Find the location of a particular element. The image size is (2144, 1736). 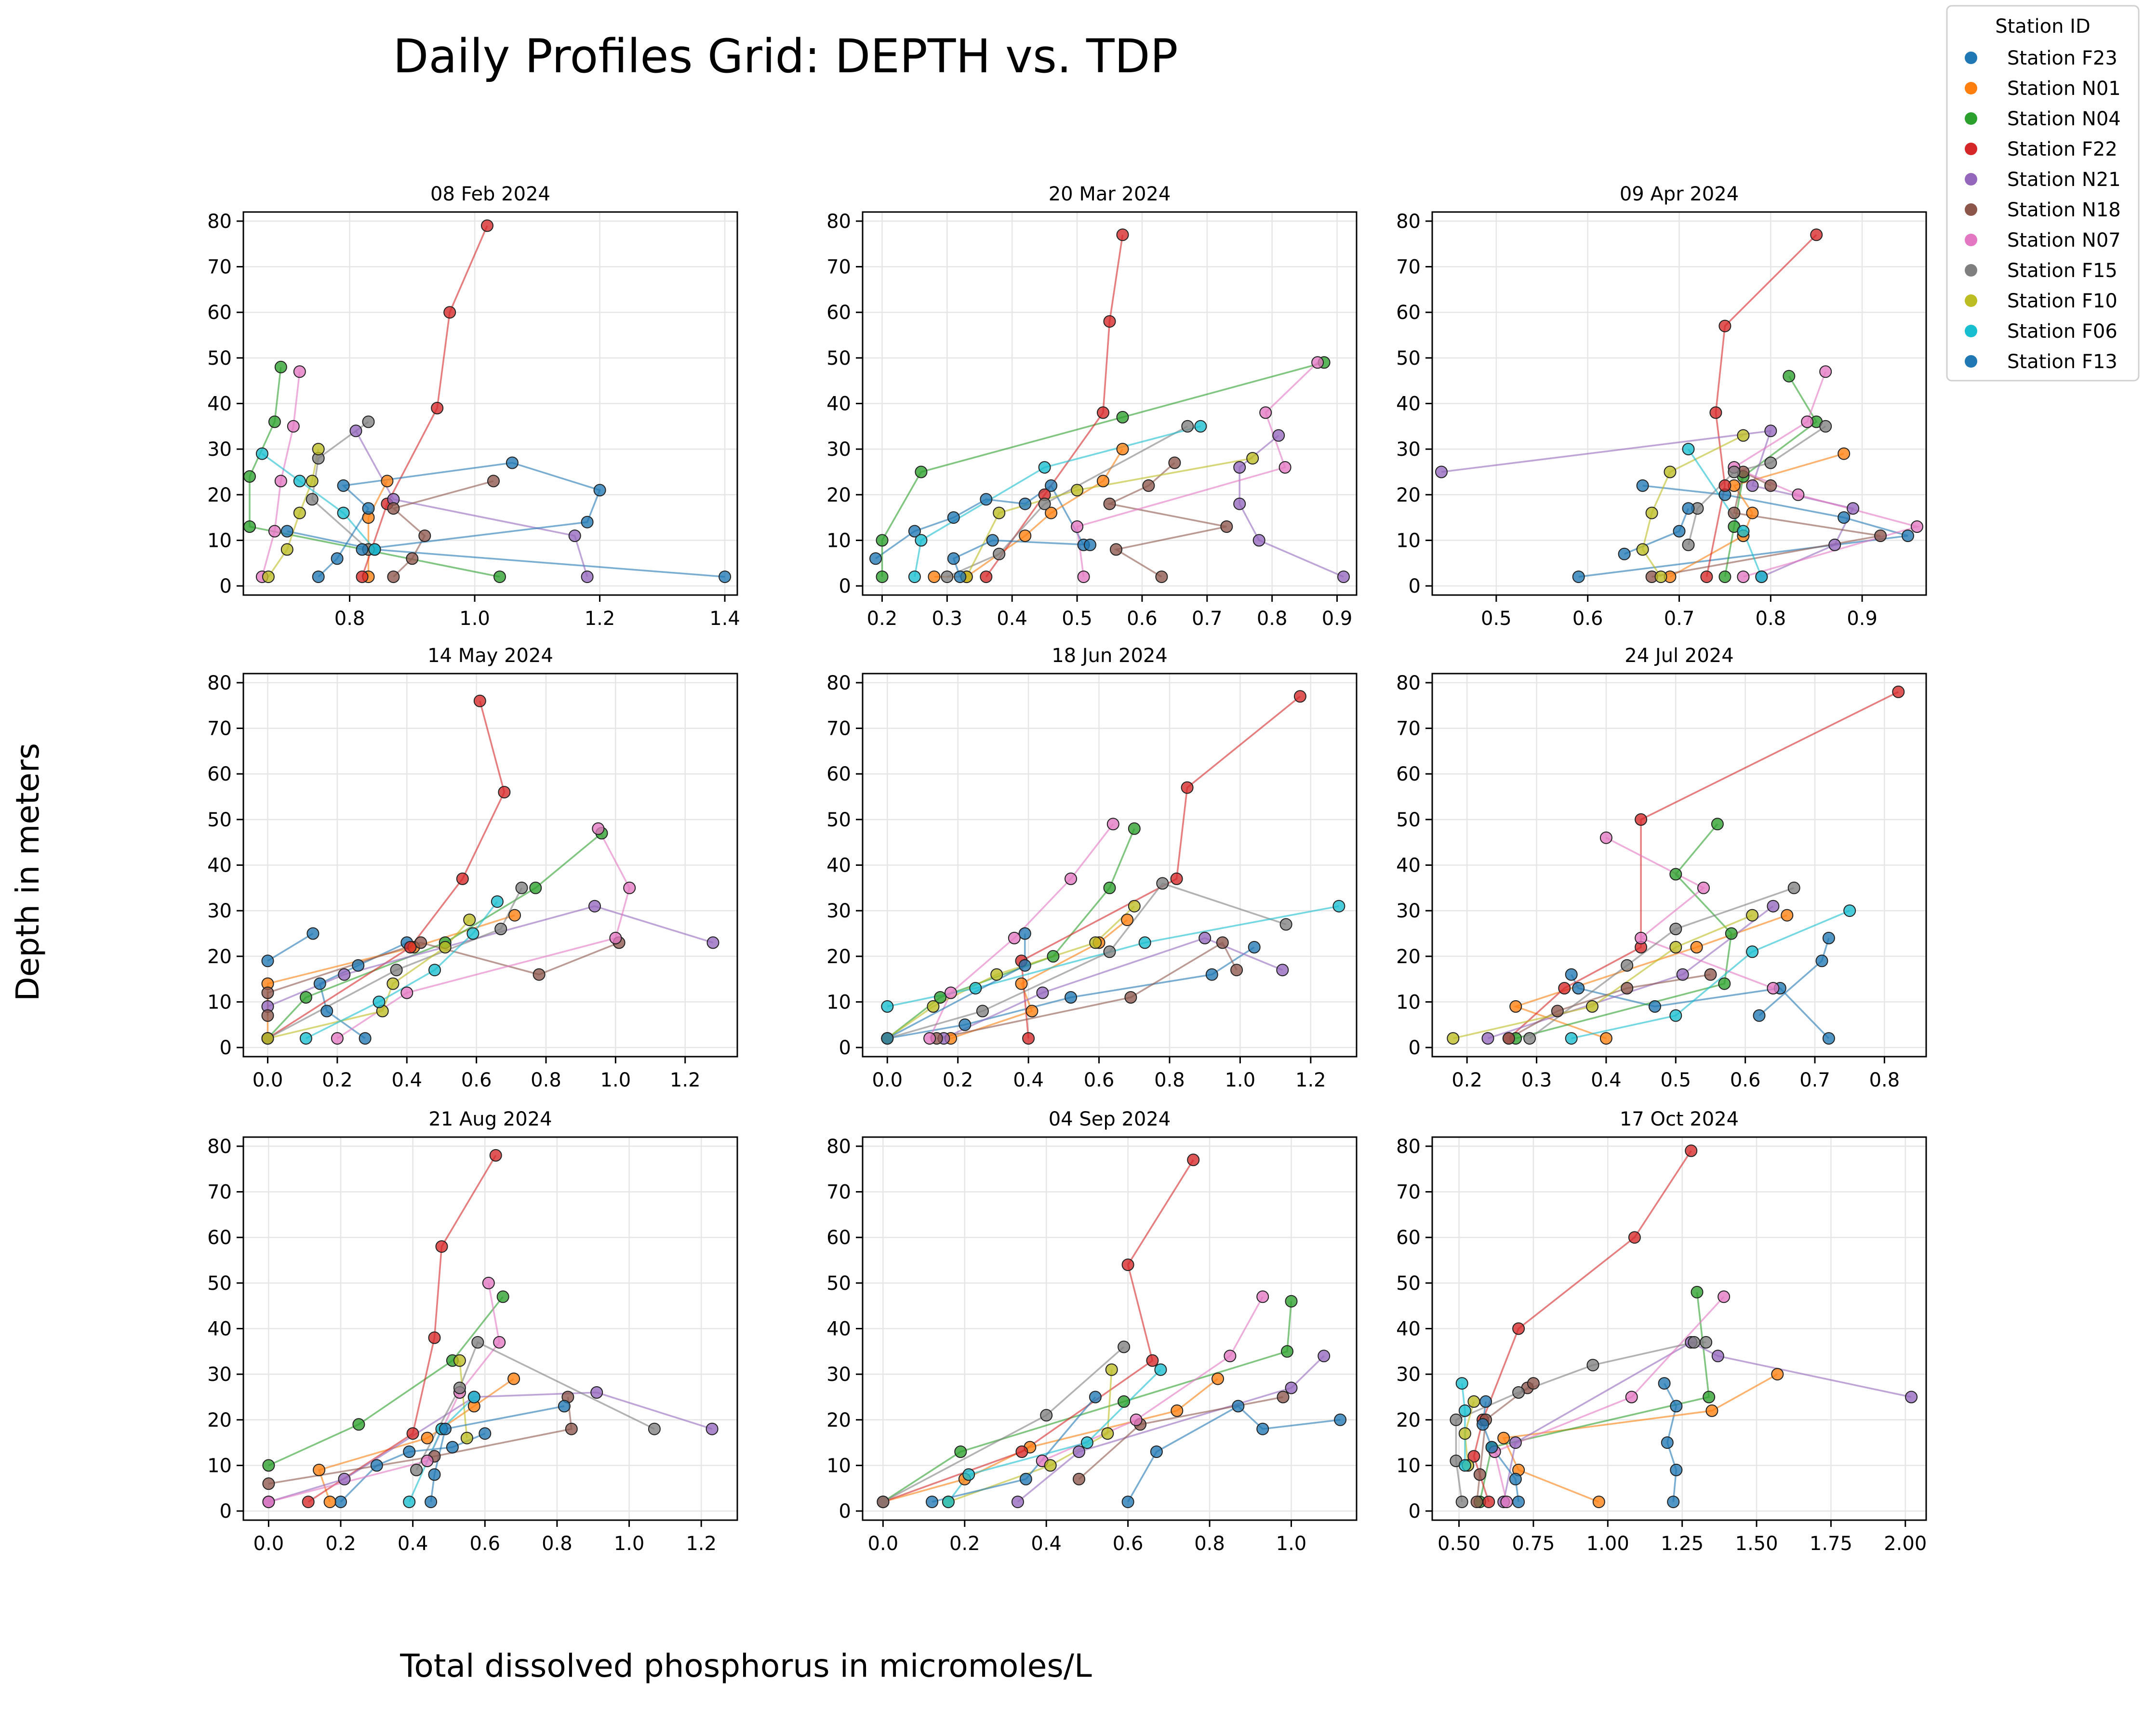

legend-box is located at coordinates (2043, 193).